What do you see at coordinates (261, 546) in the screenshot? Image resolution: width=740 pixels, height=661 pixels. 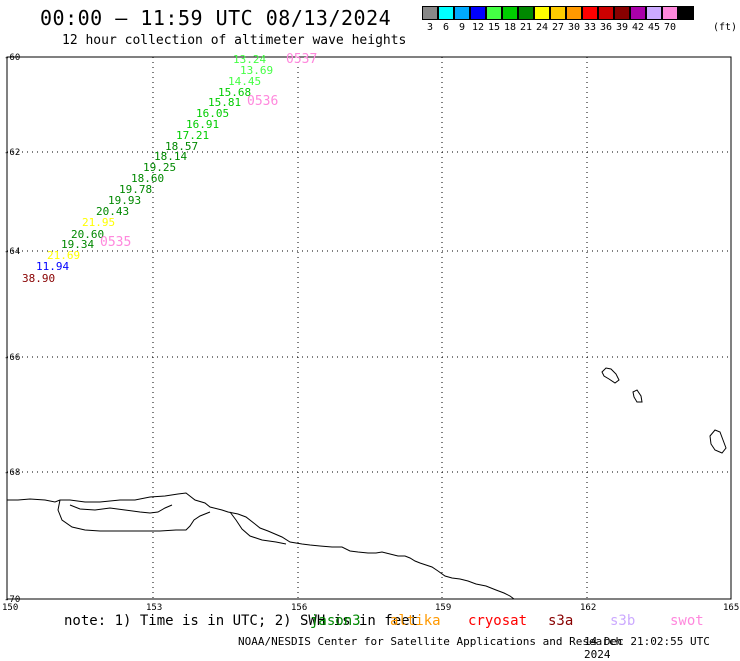 I see `antarctic-coastline` at bounding box center [261, 546].